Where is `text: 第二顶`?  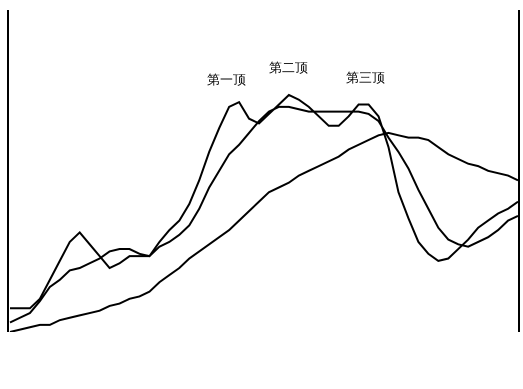
text: 第二顶 is located at coordinates (288, 68).